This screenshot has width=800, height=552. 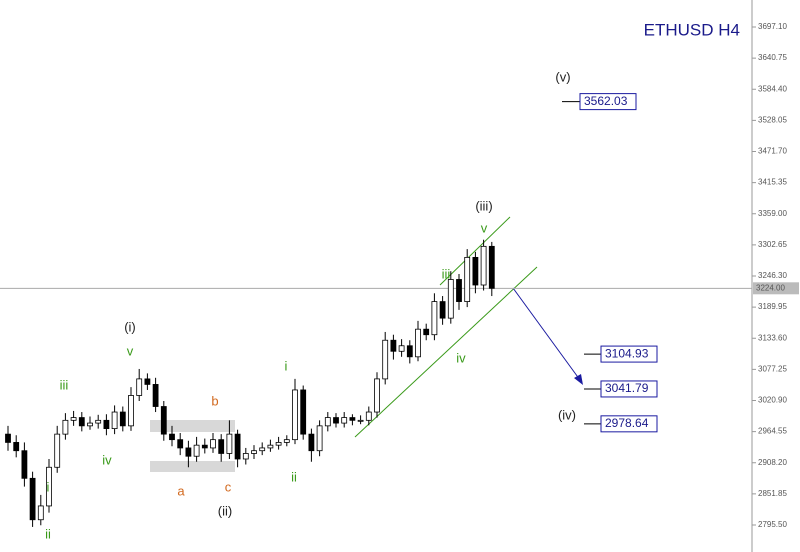 I want to click on y-tick-label: 3077.25, so click(x=772, y=368).